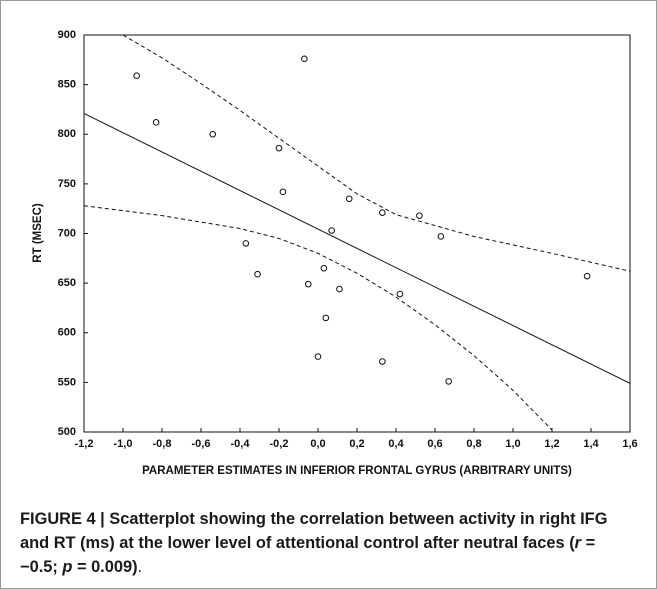 This screenshot has width=657, height=589. I want to click on x-tick-label: -1,2, so click(84, 444).